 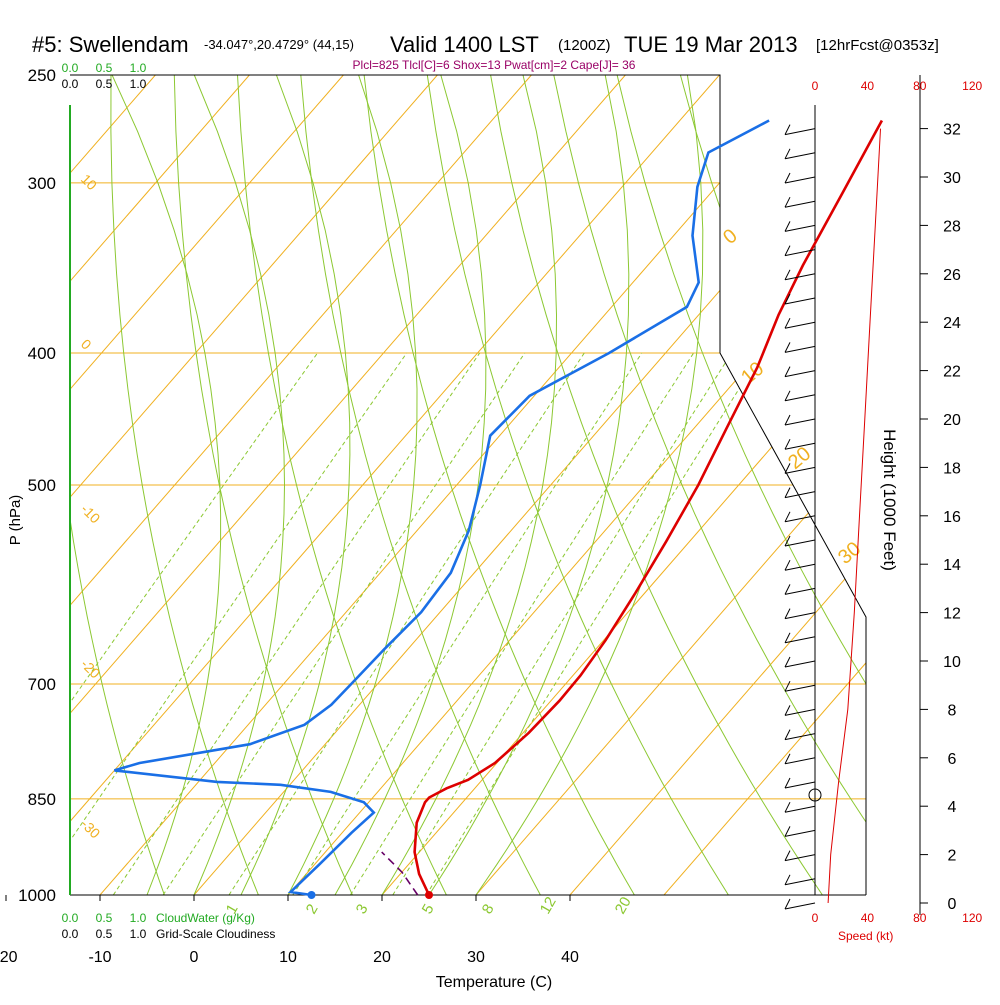 What do you see at coordinates (15, 520) in the screenshot?
I see `y-axis-label: P (hPa)` at bounding box center [15, 520].